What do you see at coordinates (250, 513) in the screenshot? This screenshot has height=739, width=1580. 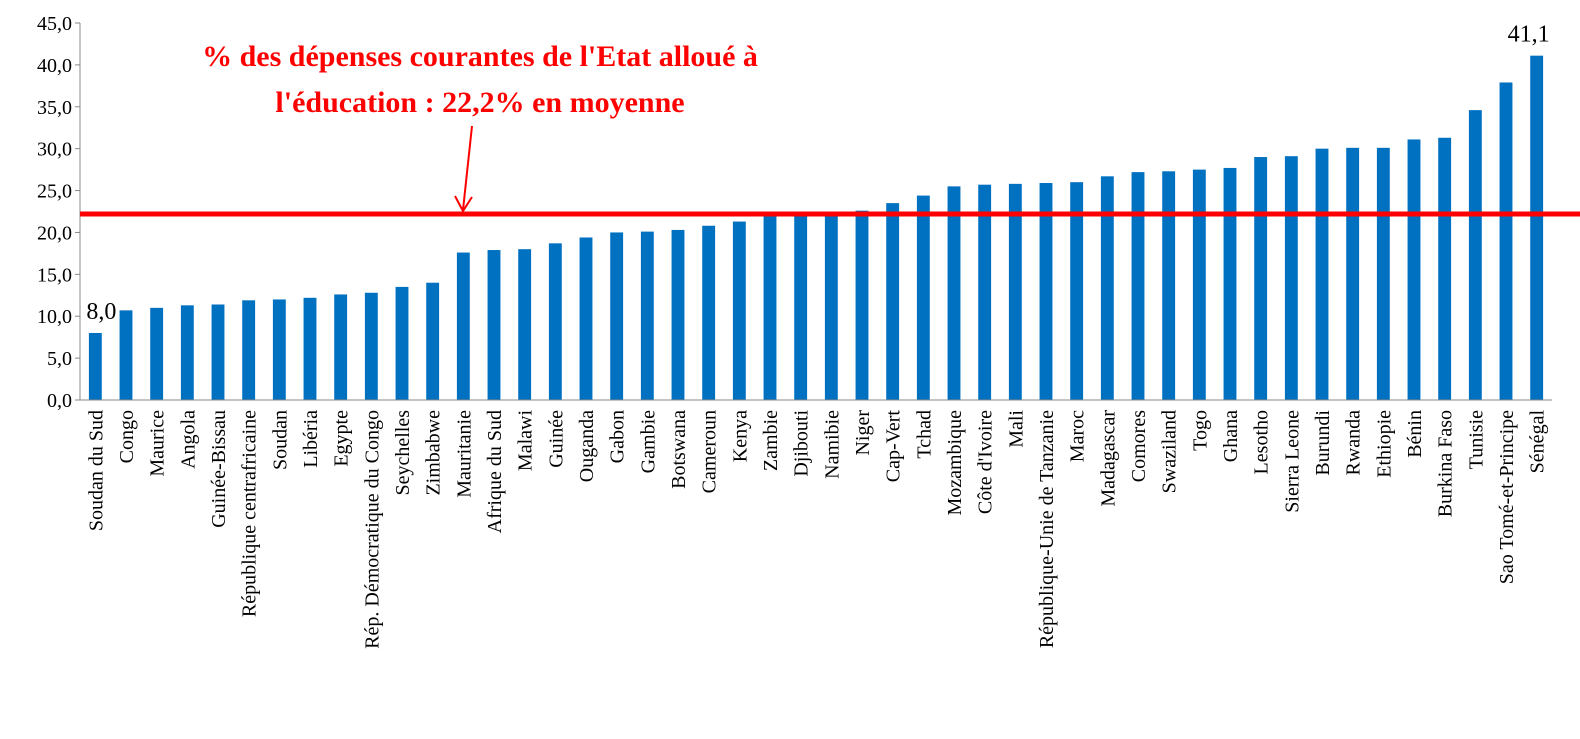 I see `x-tick-label: République centrafricaine` at bounding box center [250, 513].